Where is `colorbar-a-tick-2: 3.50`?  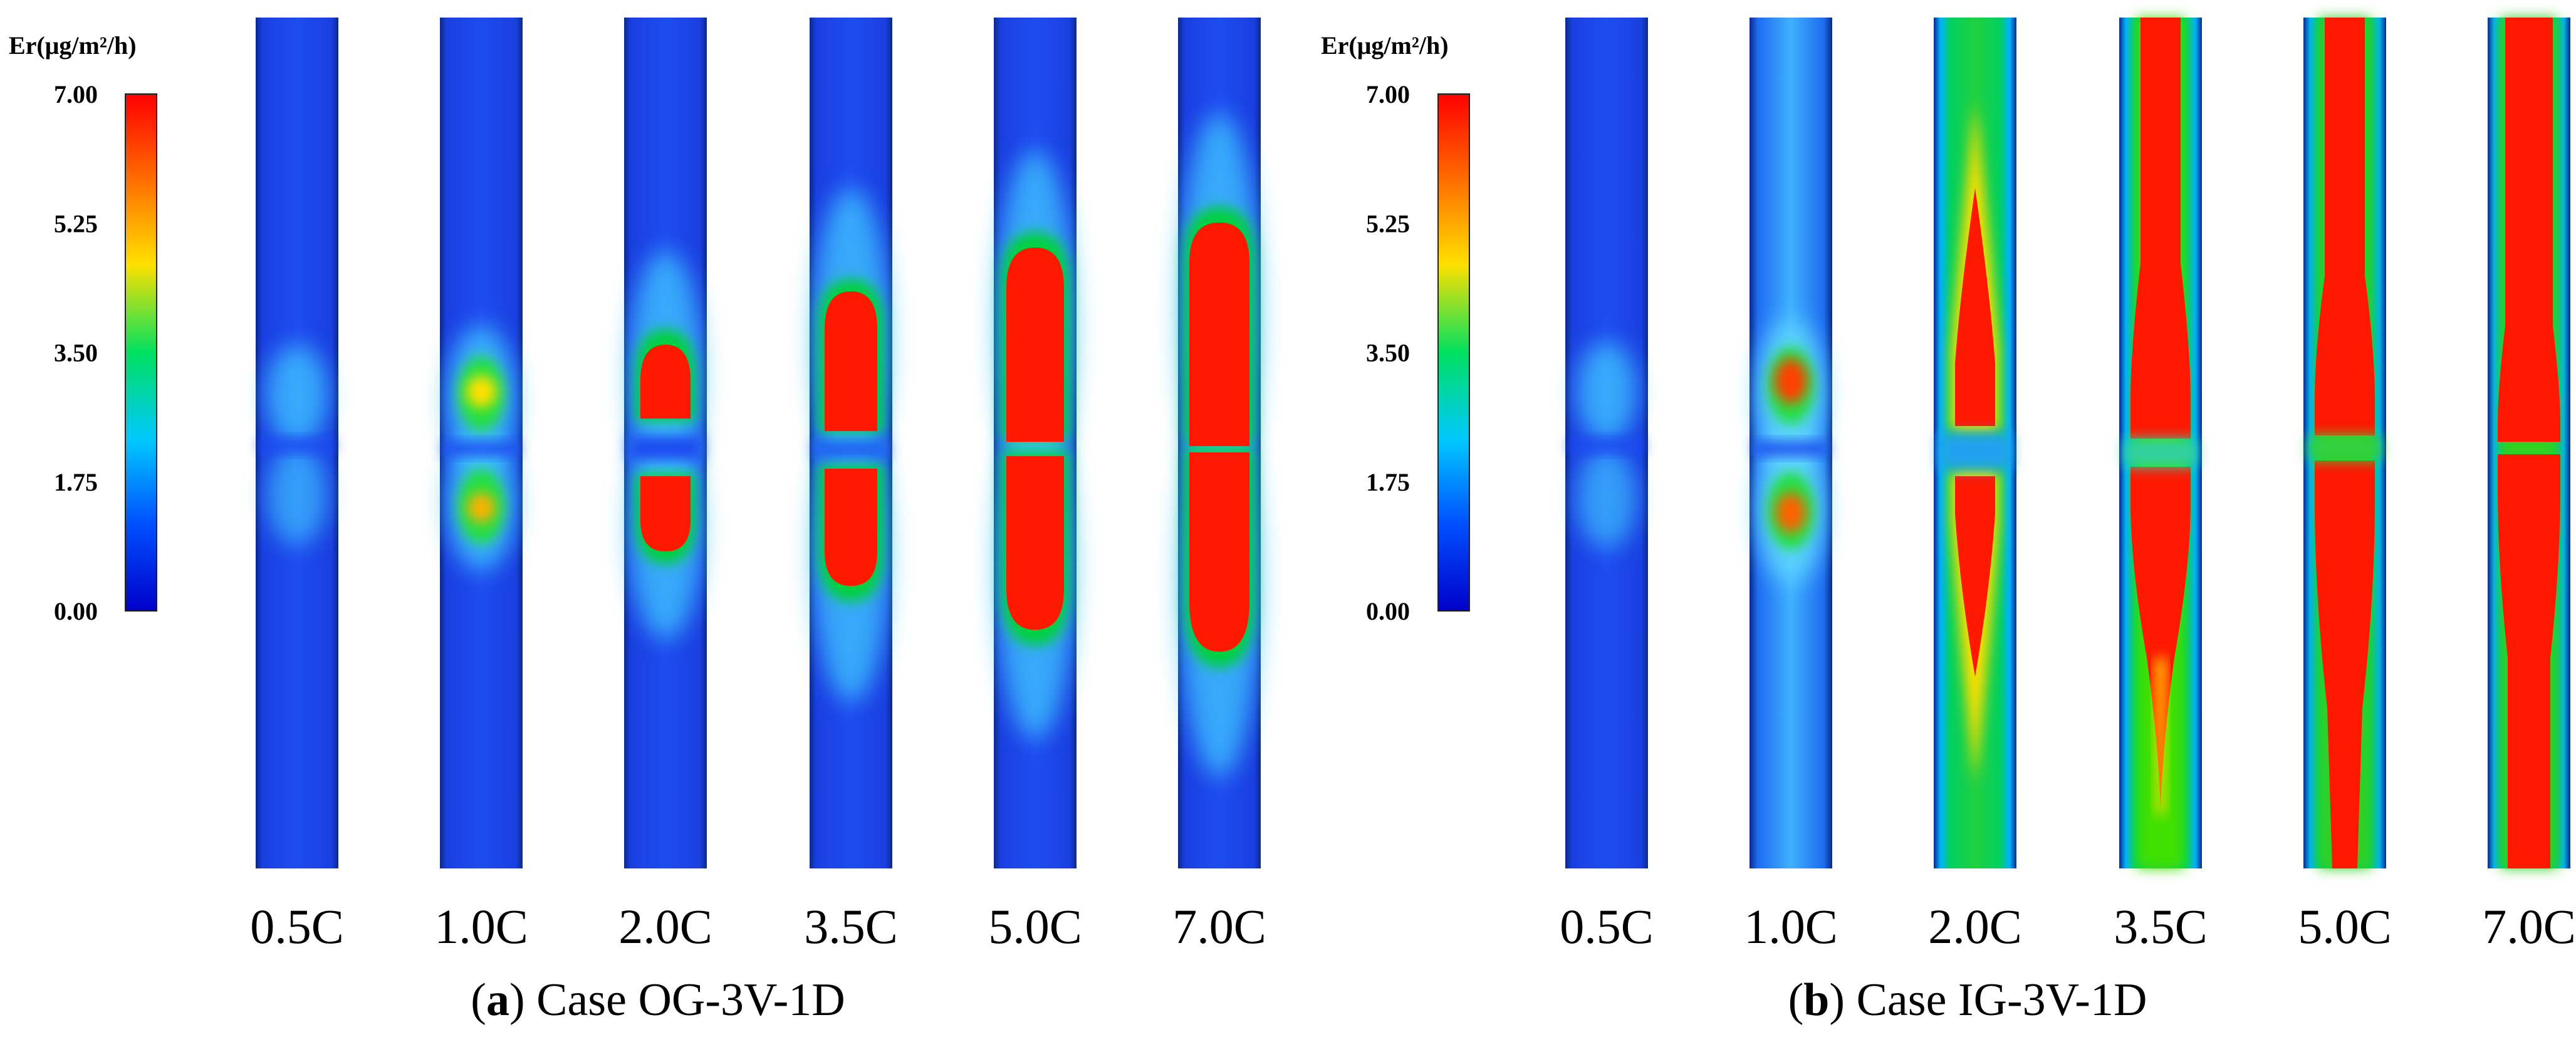
colorbar-a-tick-2: 3.50 is located at coordinates (76, 353).